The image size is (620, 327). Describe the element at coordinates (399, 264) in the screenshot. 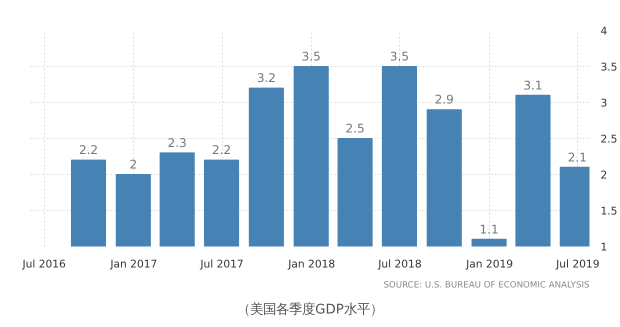

I see `x-tick-label: Jul 2018` at that location.